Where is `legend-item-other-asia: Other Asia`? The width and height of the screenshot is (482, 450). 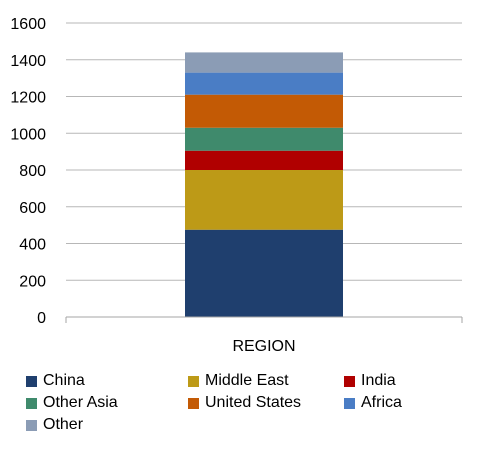 legend-item-other-asia: Other Asia is located at coordinates (72, 403).